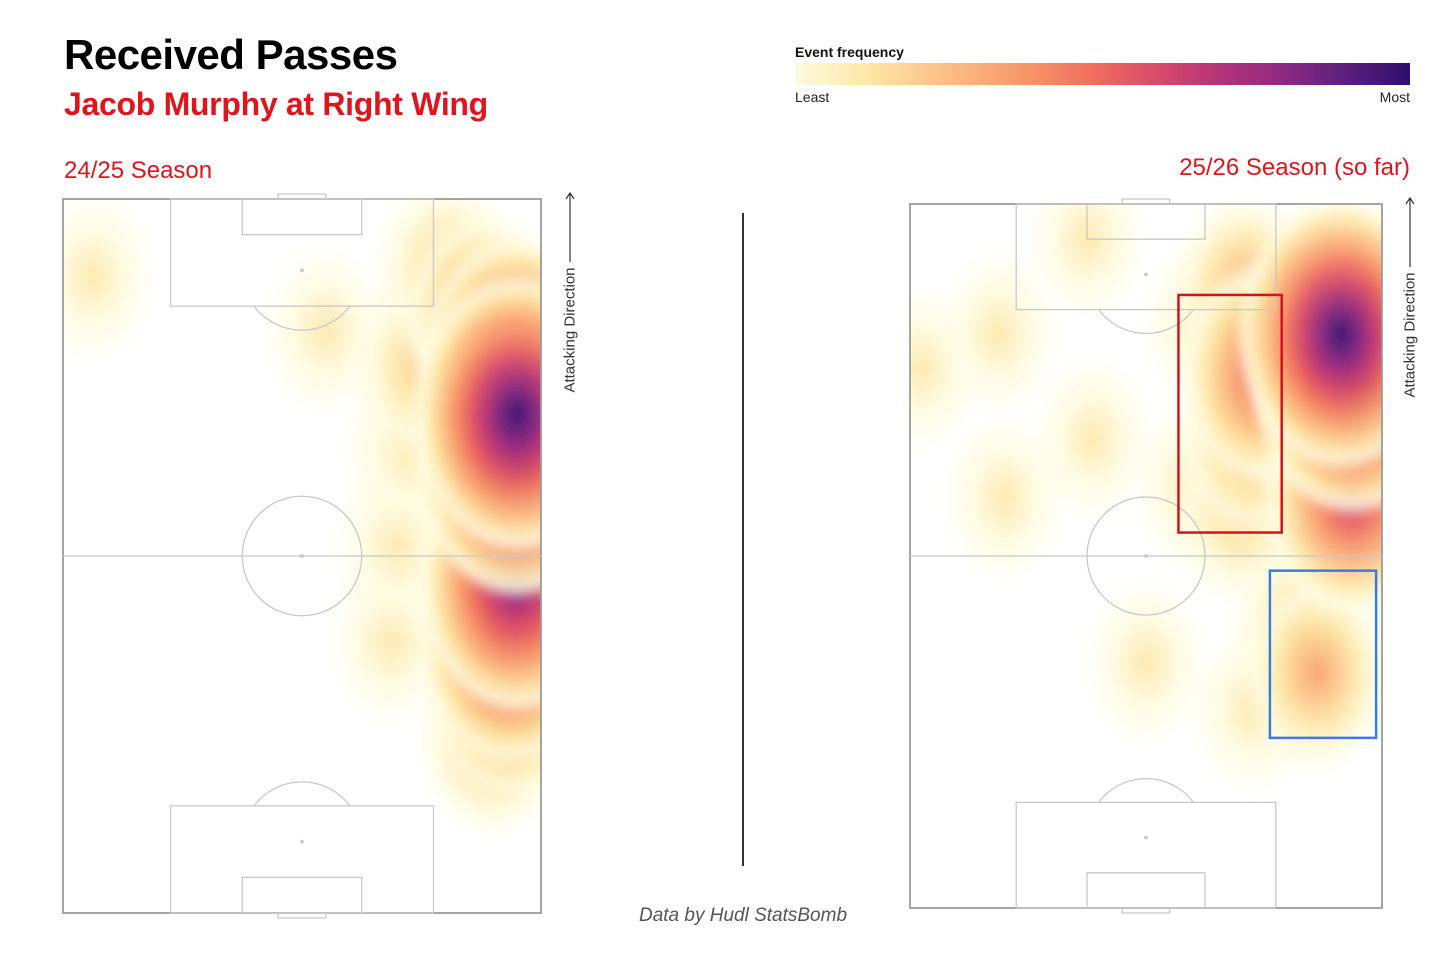 The width and height of the screenshot is (1456, 965). I want to click on highlight-zone-red, so click(1230, 413).